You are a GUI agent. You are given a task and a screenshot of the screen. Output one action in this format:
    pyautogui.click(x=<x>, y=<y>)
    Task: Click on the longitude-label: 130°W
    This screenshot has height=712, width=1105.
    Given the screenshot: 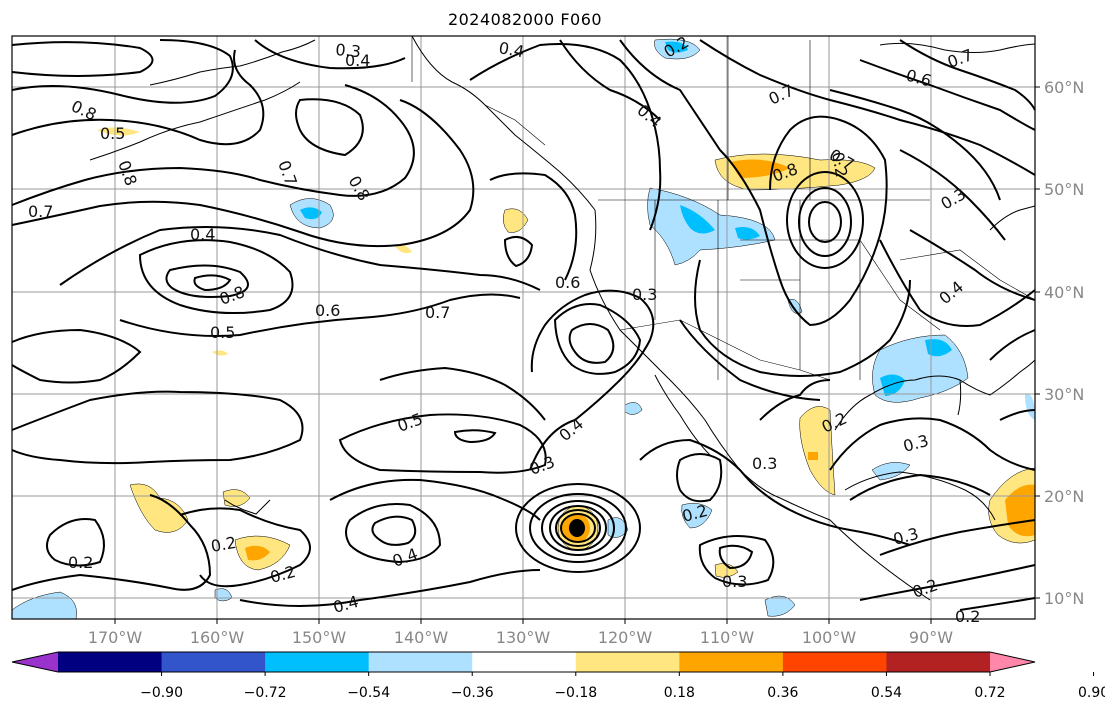 What is the action you would take?
    pyautogui.click(x=523, y=637)
    